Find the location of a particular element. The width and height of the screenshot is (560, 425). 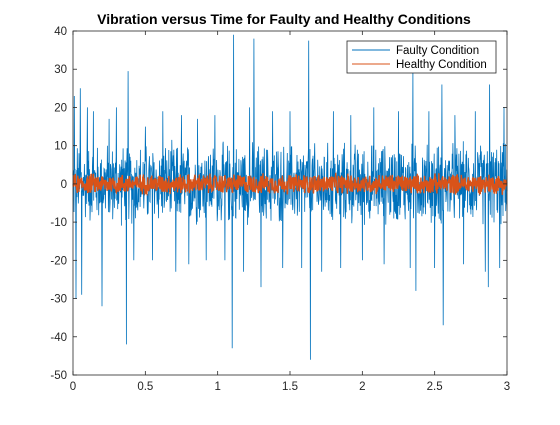

y-tick-label: -40 is located at coordinates (58, 338).